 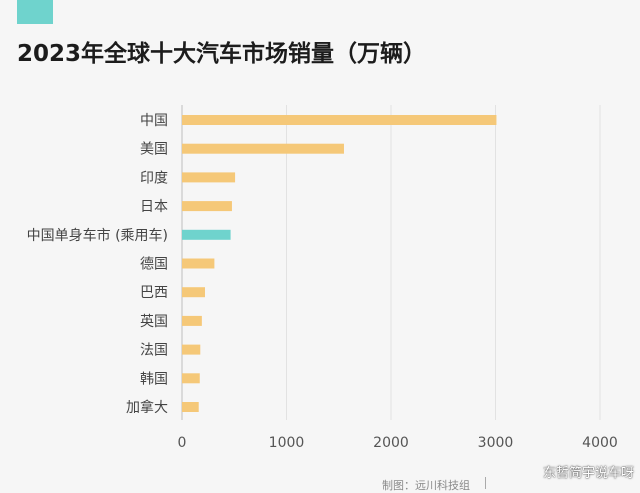 I want to click on category-label: 印度, so click(x=154, y=178).